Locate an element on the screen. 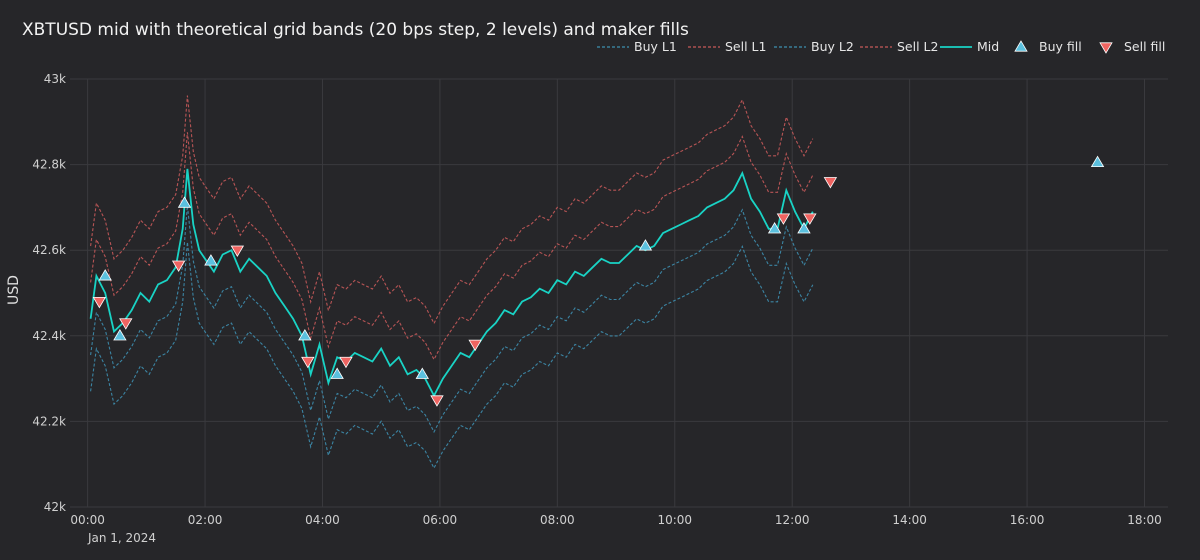 This screenshot has height=560, width=1200. x-tick-label: 04:00 is located at coordinates (322, 520).